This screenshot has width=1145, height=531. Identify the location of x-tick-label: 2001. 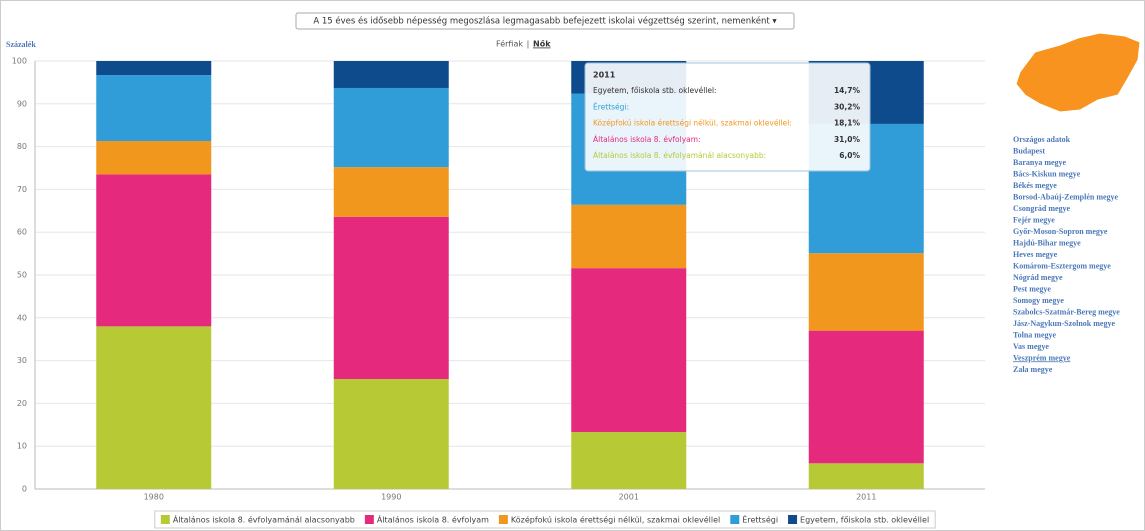
(629, 497).